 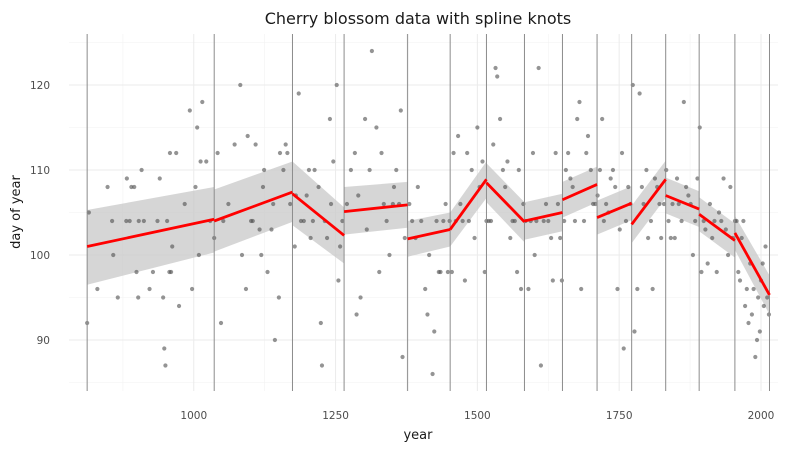 What do you see at coordinates (318, 212) in the screenshot?
I see `confidence-ribbon` at bounding box center [318, 212].